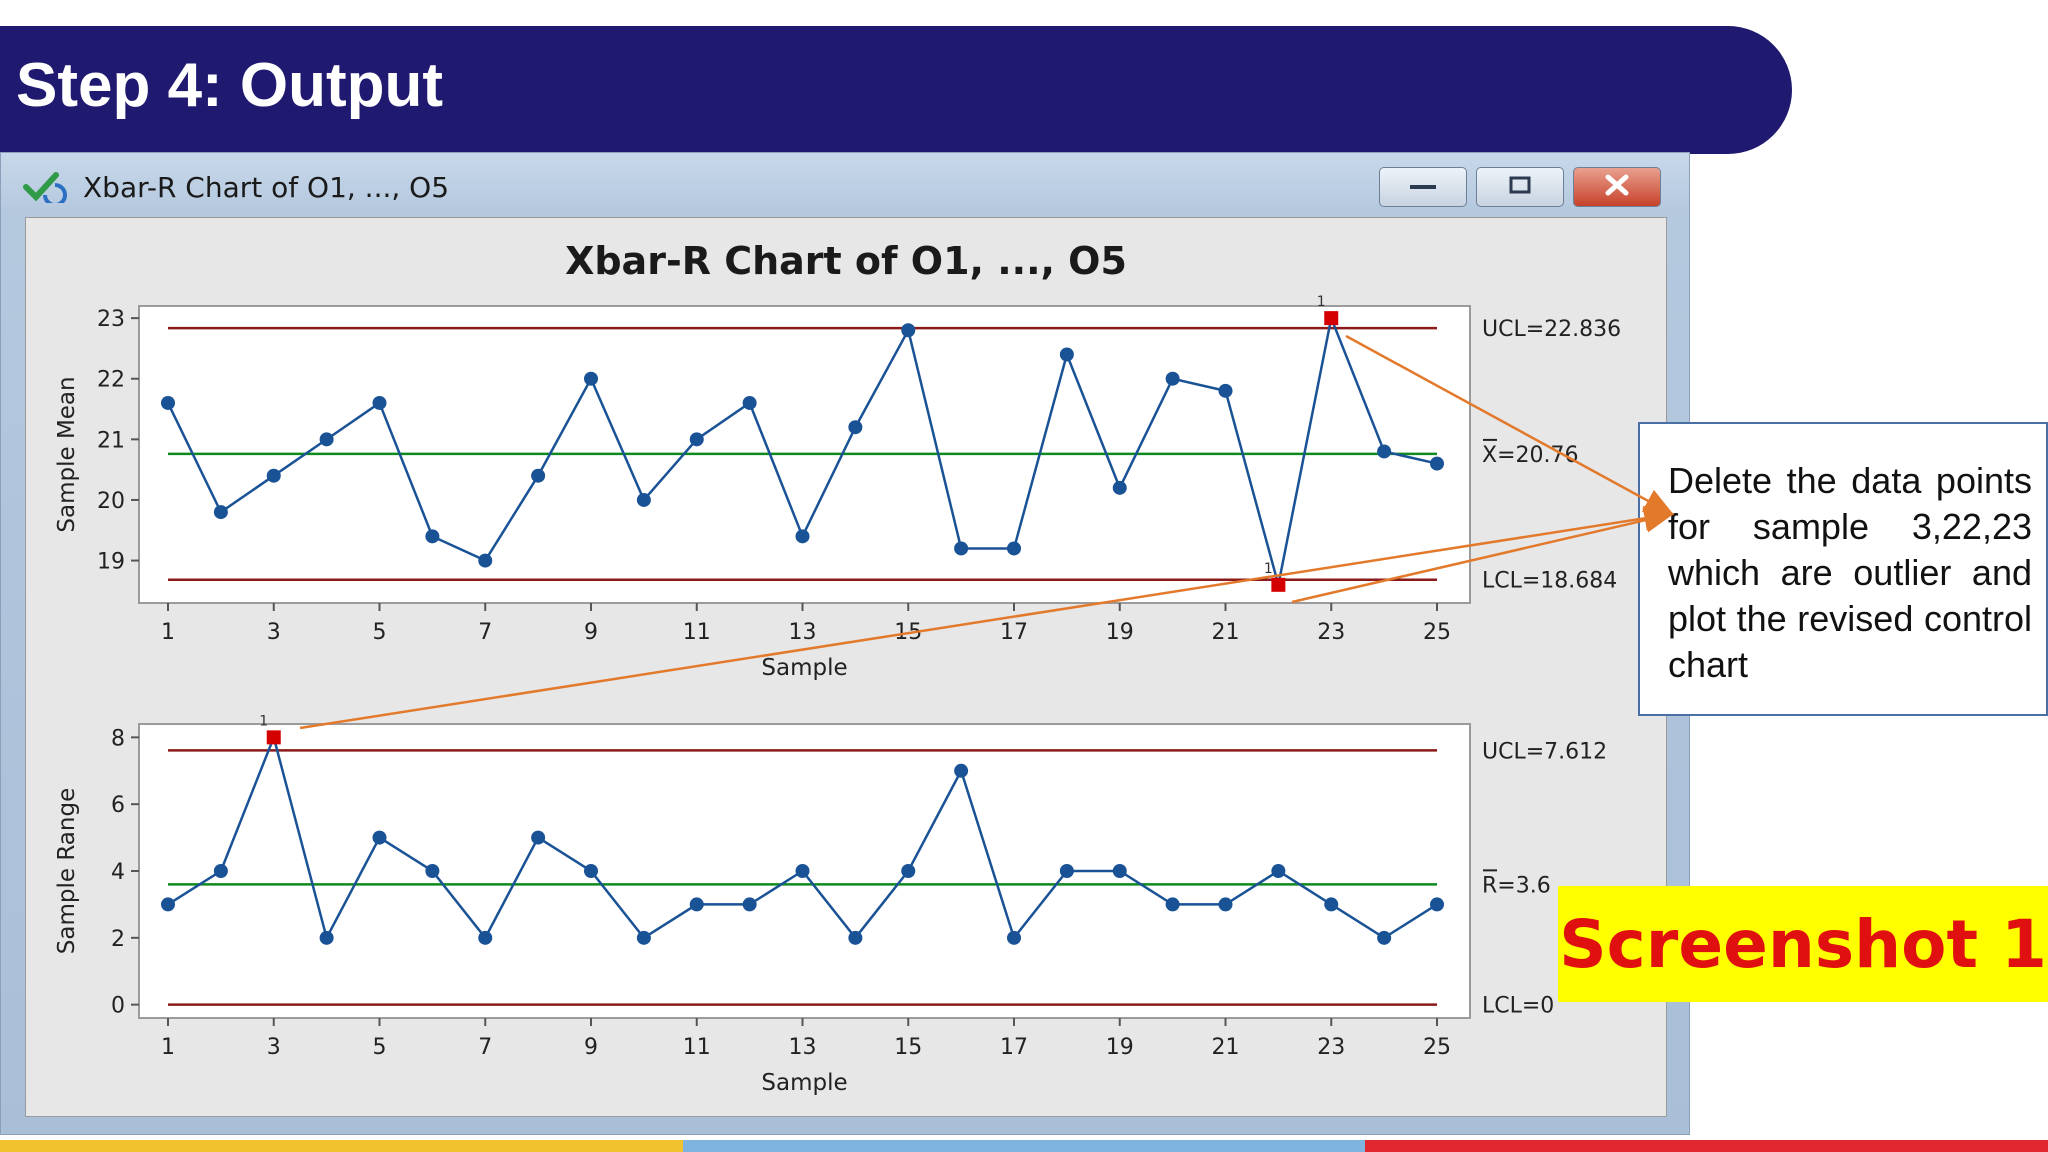  What do you see at coordinates (803, 632) in the screenshot?
I see `xbar-xtick-label: 13` at bounding box center [803, 632].